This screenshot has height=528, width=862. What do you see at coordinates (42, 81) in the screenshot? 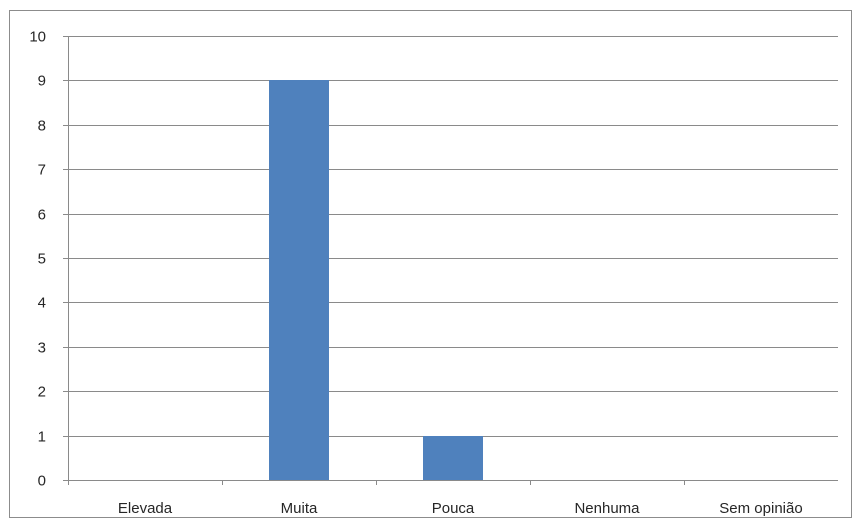
I see `y-tick-label: 9` at bounding box center [42, 81].